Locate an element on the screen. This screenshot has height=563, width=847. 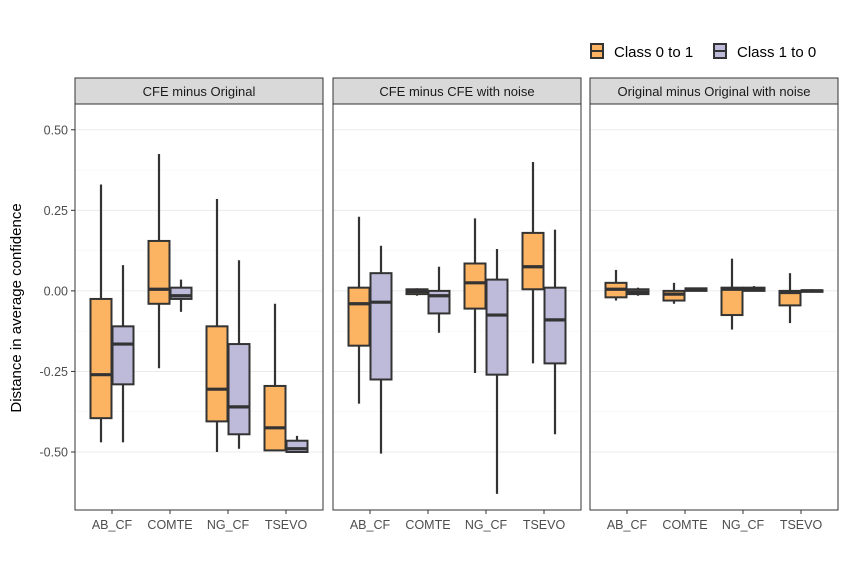
panel-title: Original minus Original with noise is located at coordinates (714, 91).